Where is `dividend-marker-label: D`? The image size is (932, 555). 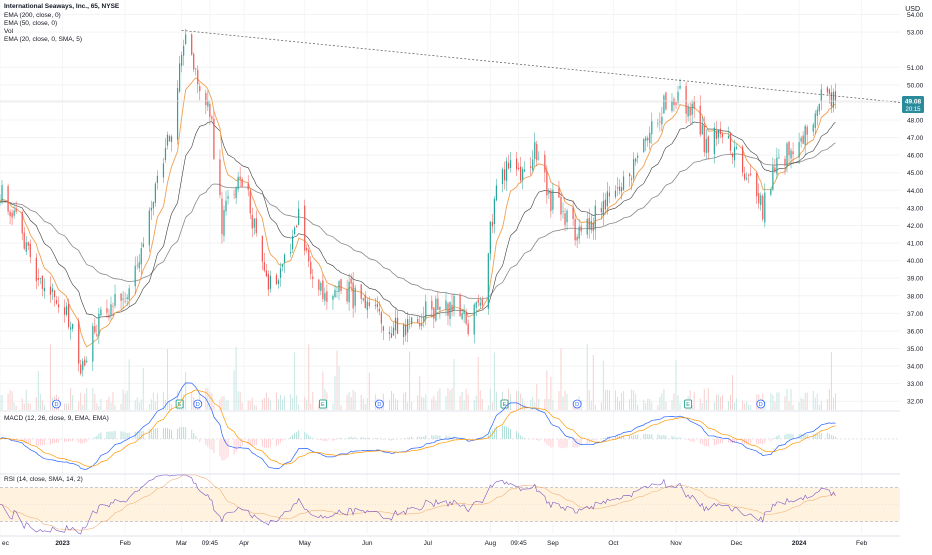 dividend-marker-label: D is located at coordinates (761, 405).